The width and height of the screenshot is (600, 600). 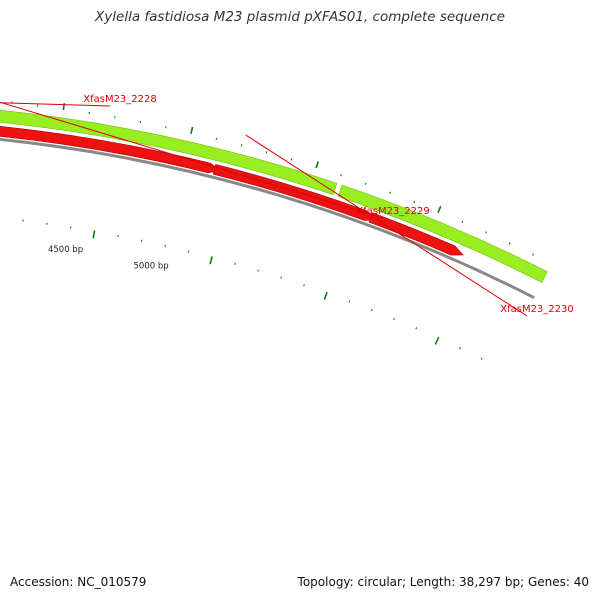 I want to click on scale-label: 4500 bp, so click(x=65, y=250).